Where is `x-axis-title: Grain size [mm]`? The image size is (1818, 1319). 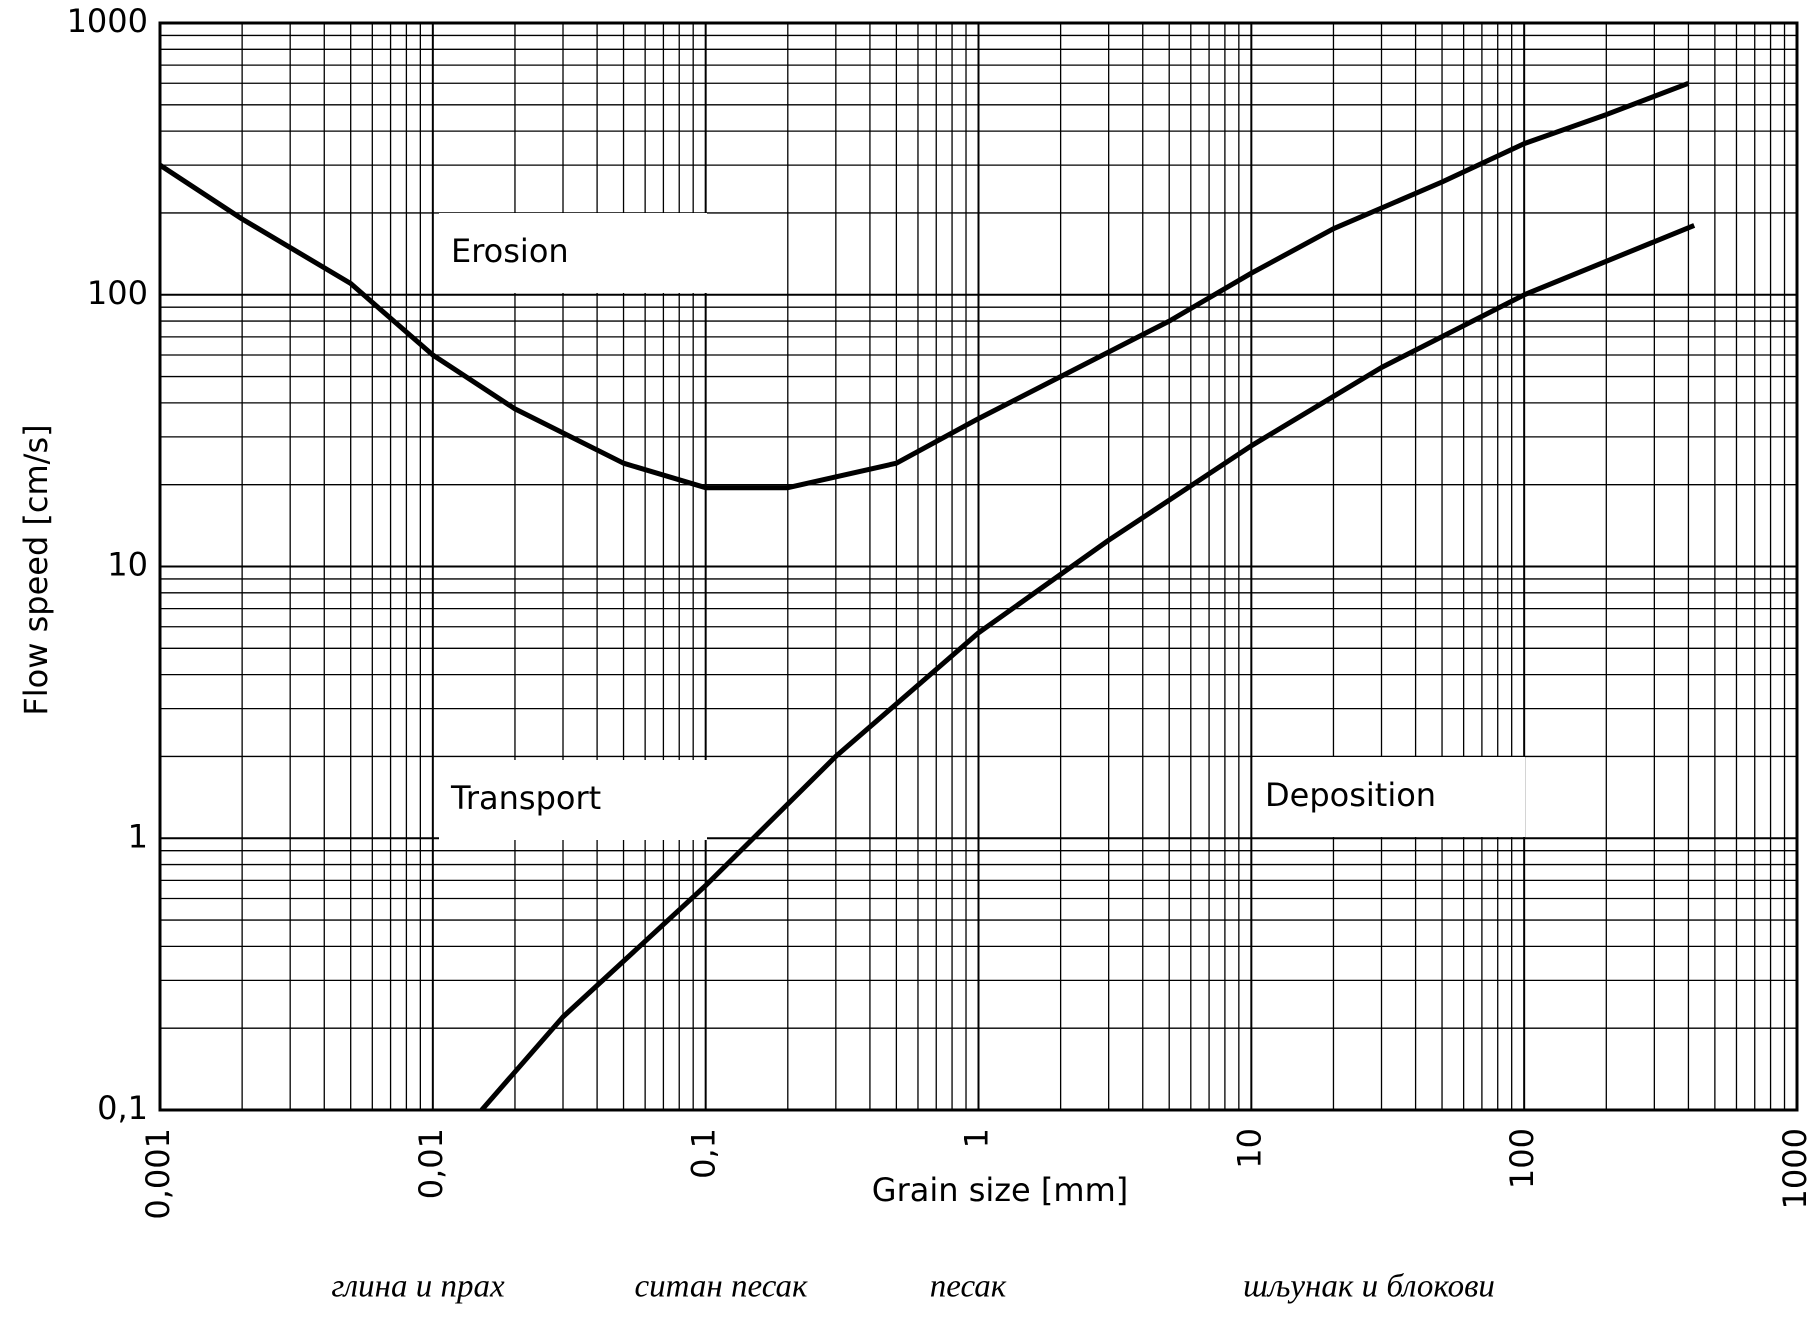
x-axis-title: Grain size [mm] is located at coordinates (1000, 1190).